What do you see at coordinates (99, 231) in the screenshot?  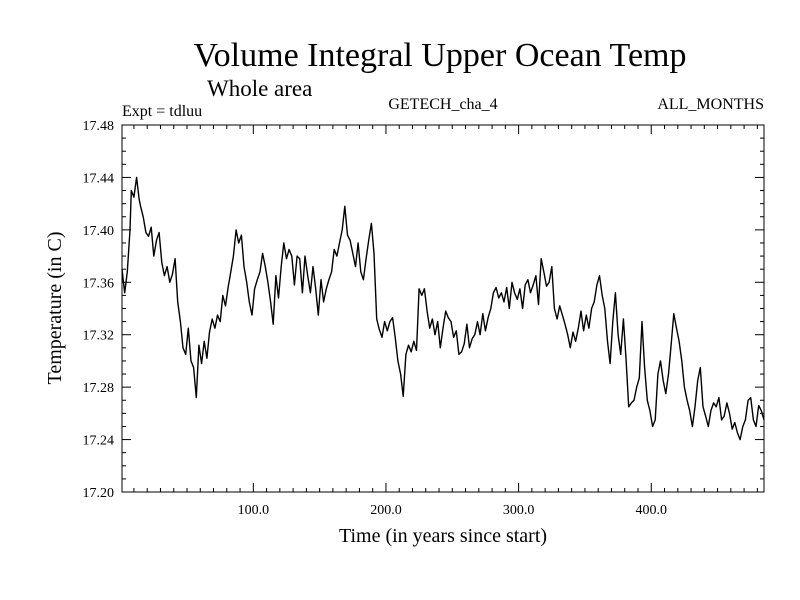 I see `y-tick-label: 17.40` at bounding box center [99, 231].